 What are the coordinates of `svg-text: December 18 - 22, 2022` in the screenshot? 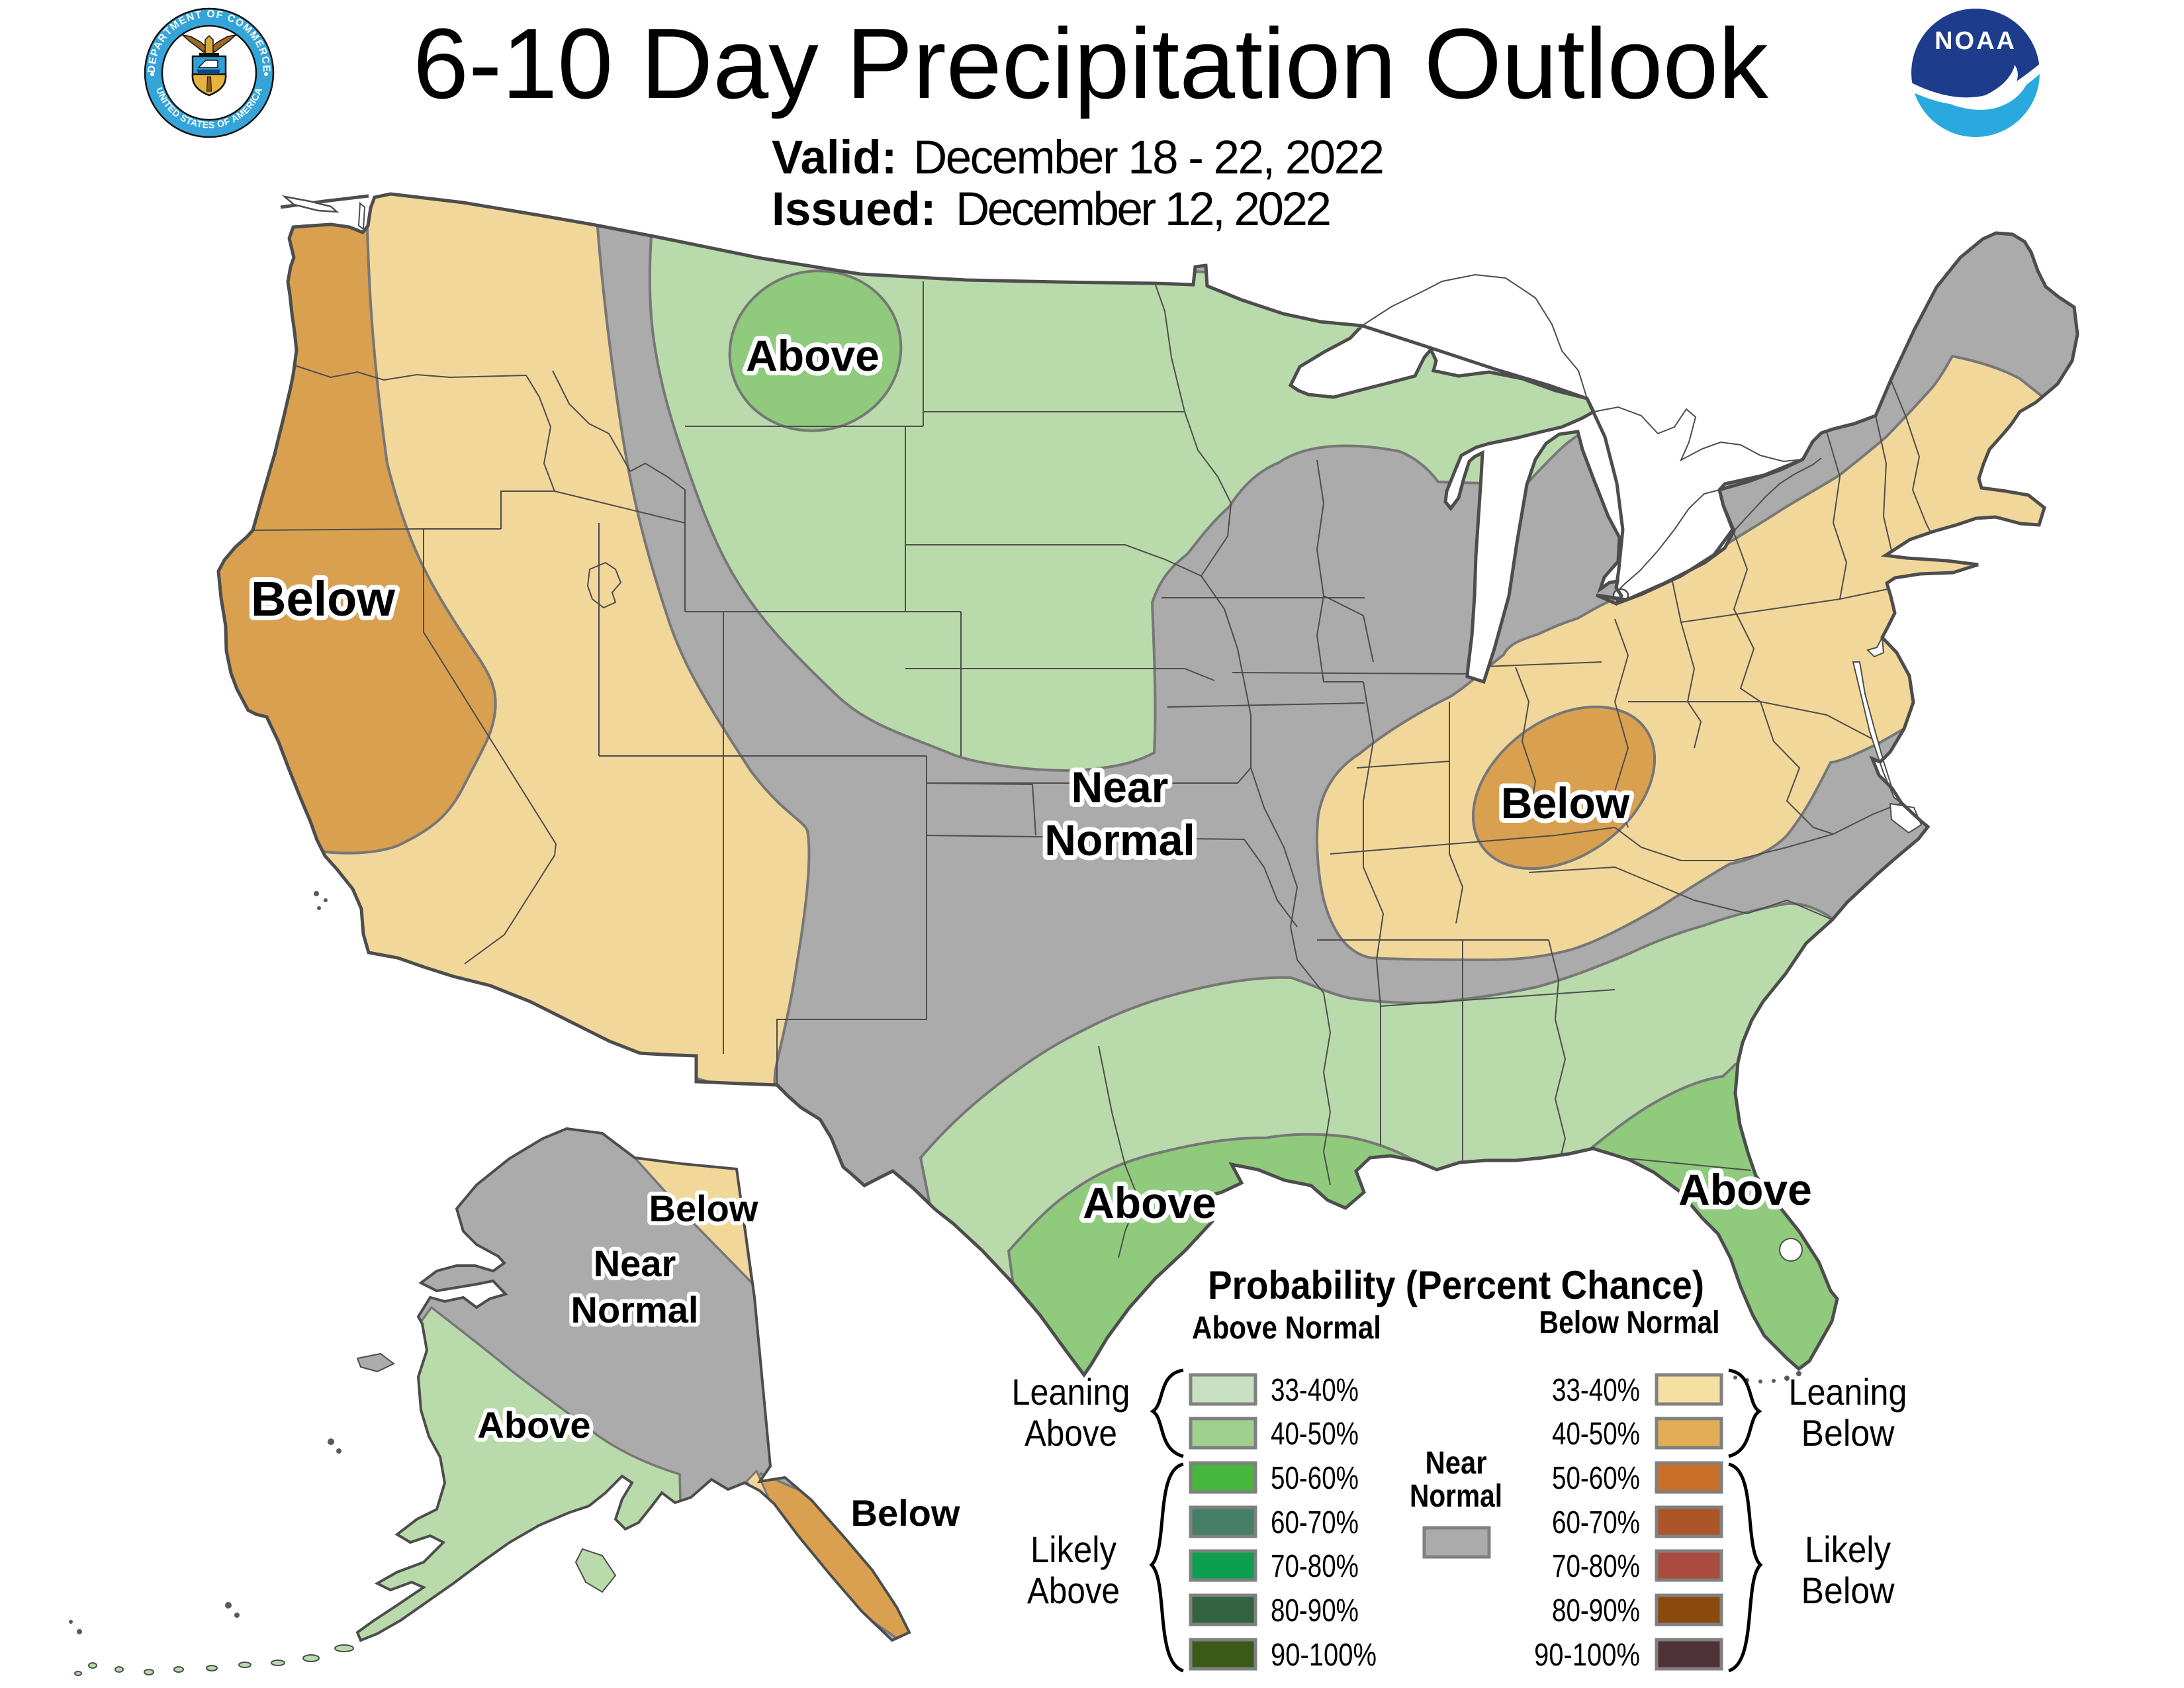 It's located at (1149, 158).